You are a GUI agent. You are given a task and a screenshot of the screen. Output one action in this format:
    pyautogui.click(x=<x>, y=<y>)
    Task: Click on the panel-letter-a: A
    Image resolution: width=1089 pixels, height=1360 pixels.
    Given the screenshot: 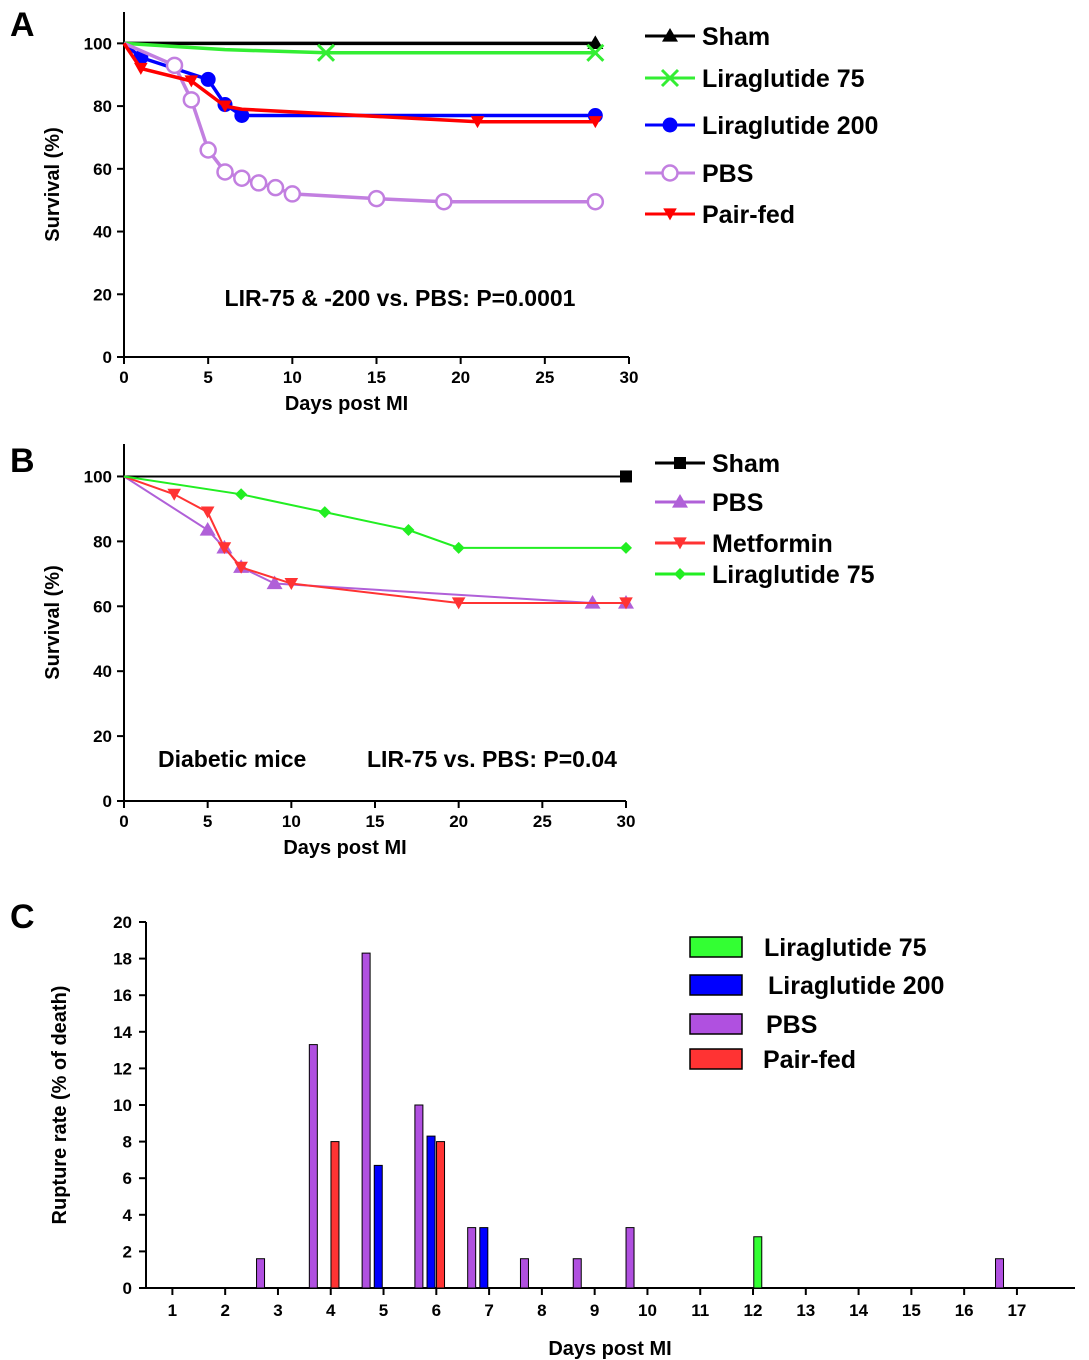 What is the action you would take?
    pyautogui.click(x=22, y=25)
    